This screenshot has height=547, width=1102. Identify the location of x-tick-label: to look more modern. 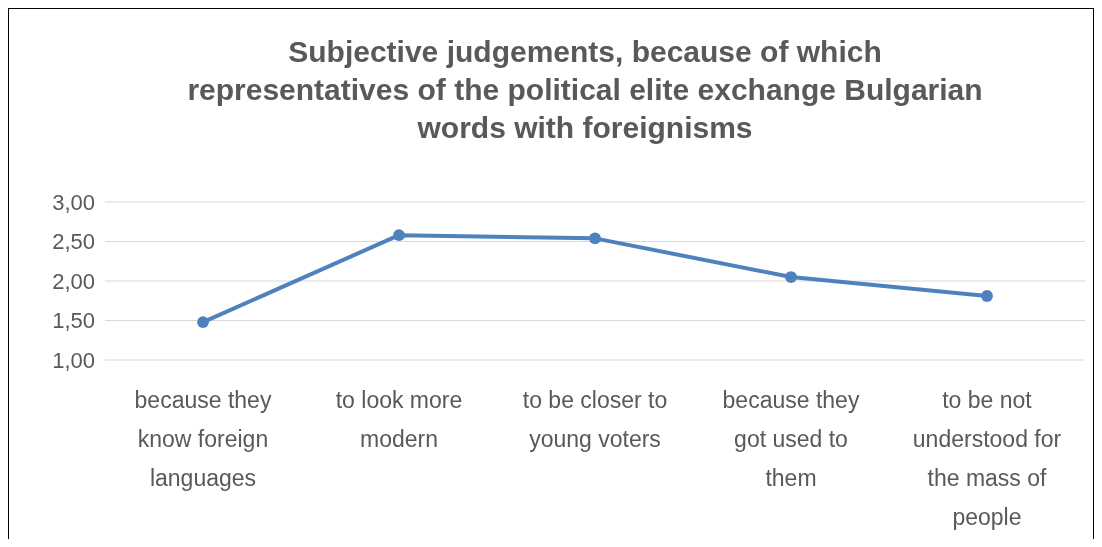
(399, 419).